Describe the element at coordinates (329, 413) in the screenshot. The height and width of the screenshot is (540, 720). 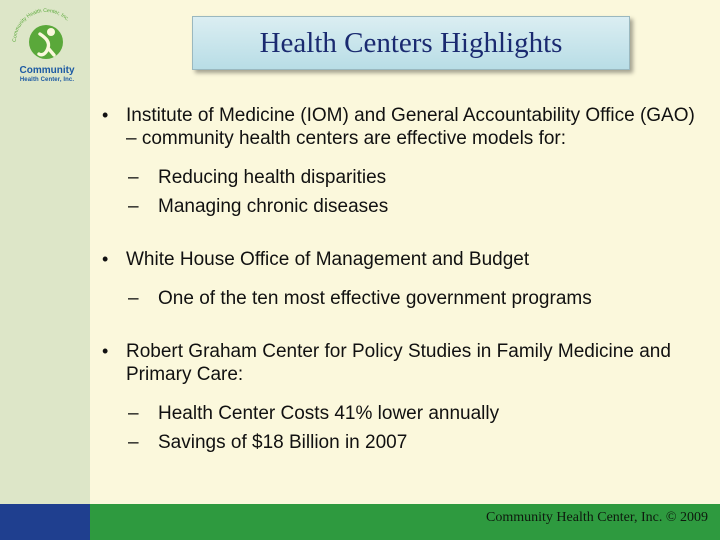
I see `sub-bullet-text: Health Center Costs 41% lower annually` at that location.